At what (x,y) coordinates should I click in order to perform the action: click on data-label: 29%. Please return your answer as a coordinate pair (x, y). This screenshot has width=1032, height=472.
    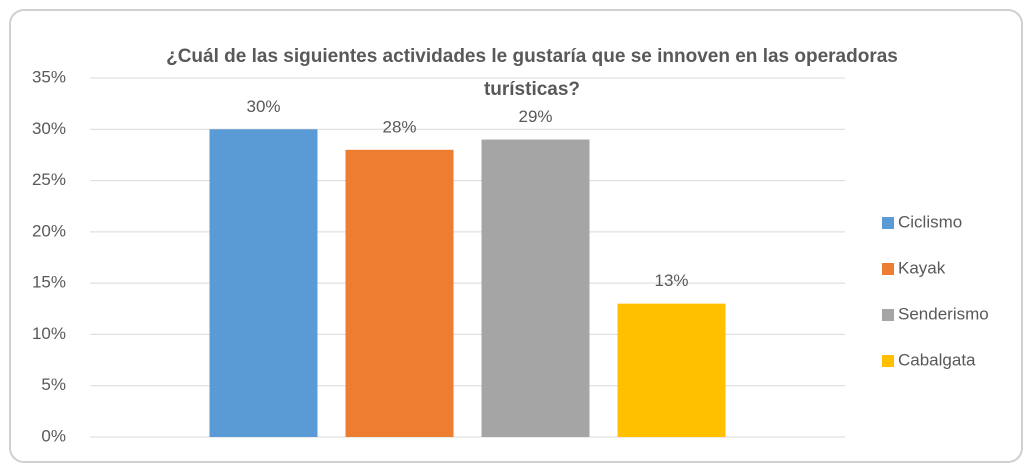
    Looking at the image, I should click on (535, 116).